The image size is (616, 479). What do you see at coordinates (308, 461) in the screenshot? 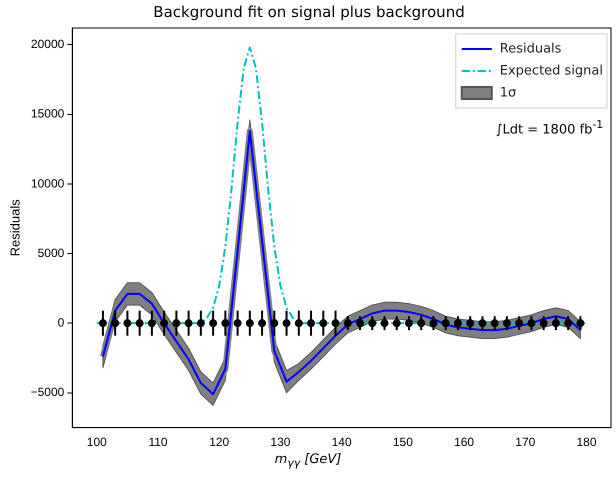
I see `x-axis-title: m$_{γγ}$ [GeV]` at bounding box center [308, 461].